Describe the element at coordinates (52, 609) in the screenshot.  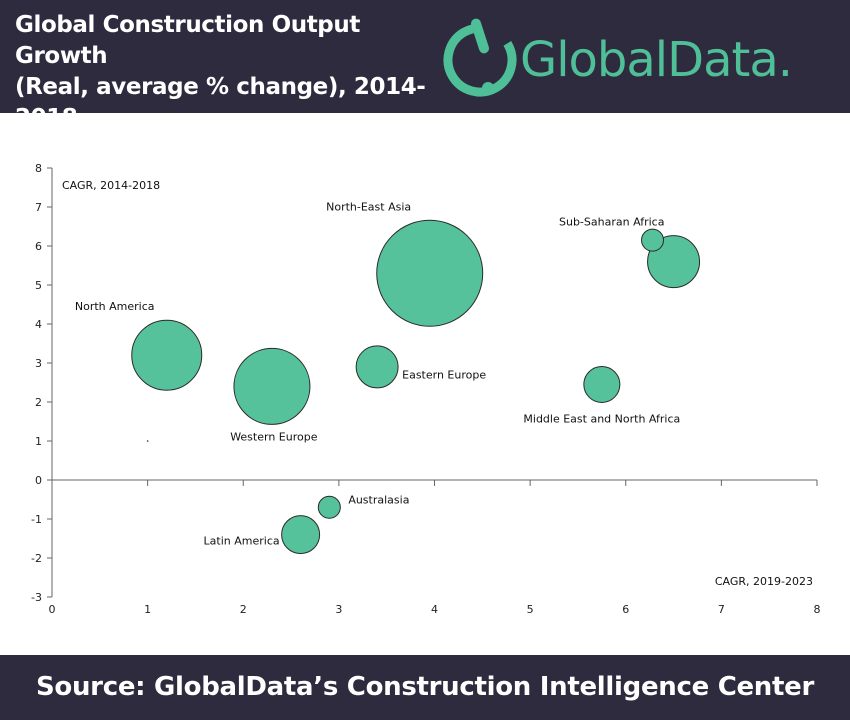
I see `x-tick-label: 0` at that location.